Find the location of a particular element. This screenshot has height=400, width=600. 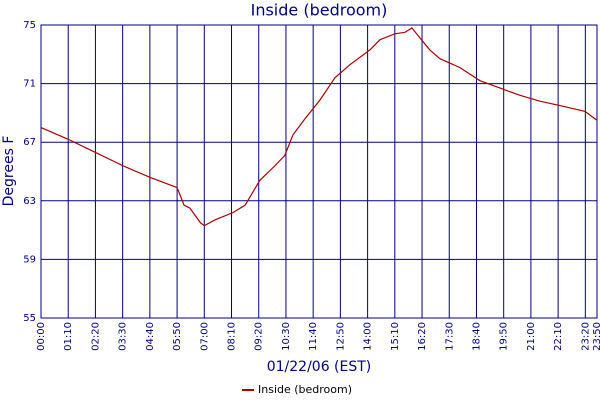

x-tick-label: 09:20 is located at coordinates (259, 336).